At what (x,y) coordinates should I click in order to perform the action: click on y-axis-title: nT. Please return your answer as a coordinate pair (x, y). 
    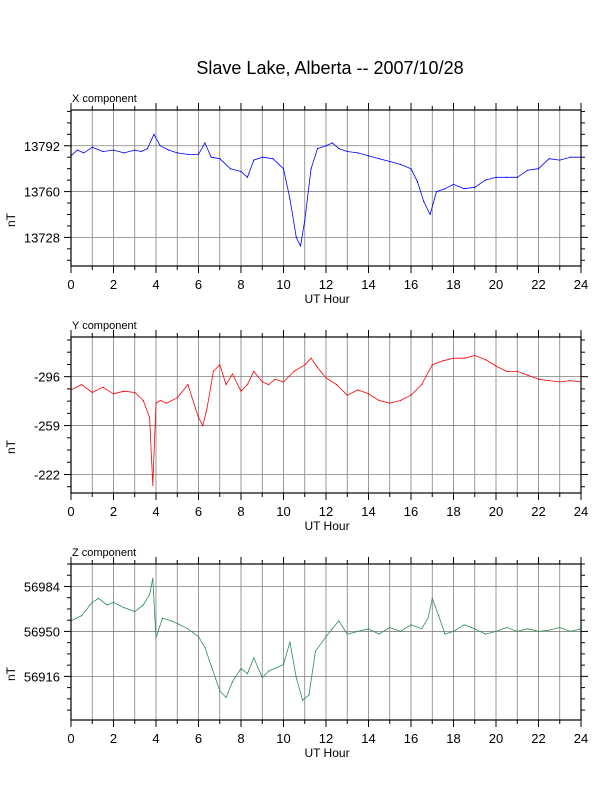
    Looking at the image, I should click on (11, 219).